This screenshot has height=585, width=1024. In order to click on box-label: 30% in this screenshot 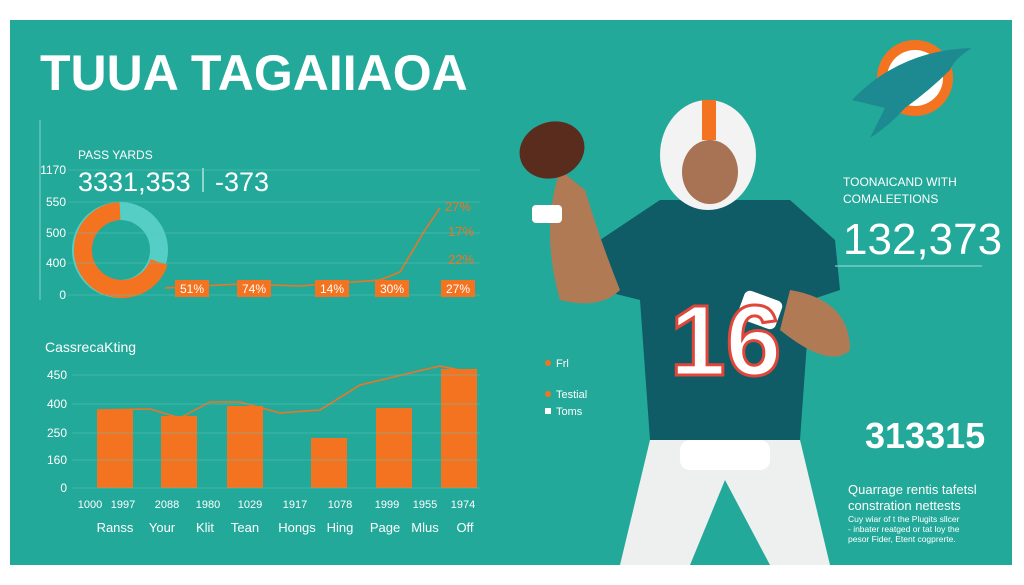, I will do `click(392, 289)`.